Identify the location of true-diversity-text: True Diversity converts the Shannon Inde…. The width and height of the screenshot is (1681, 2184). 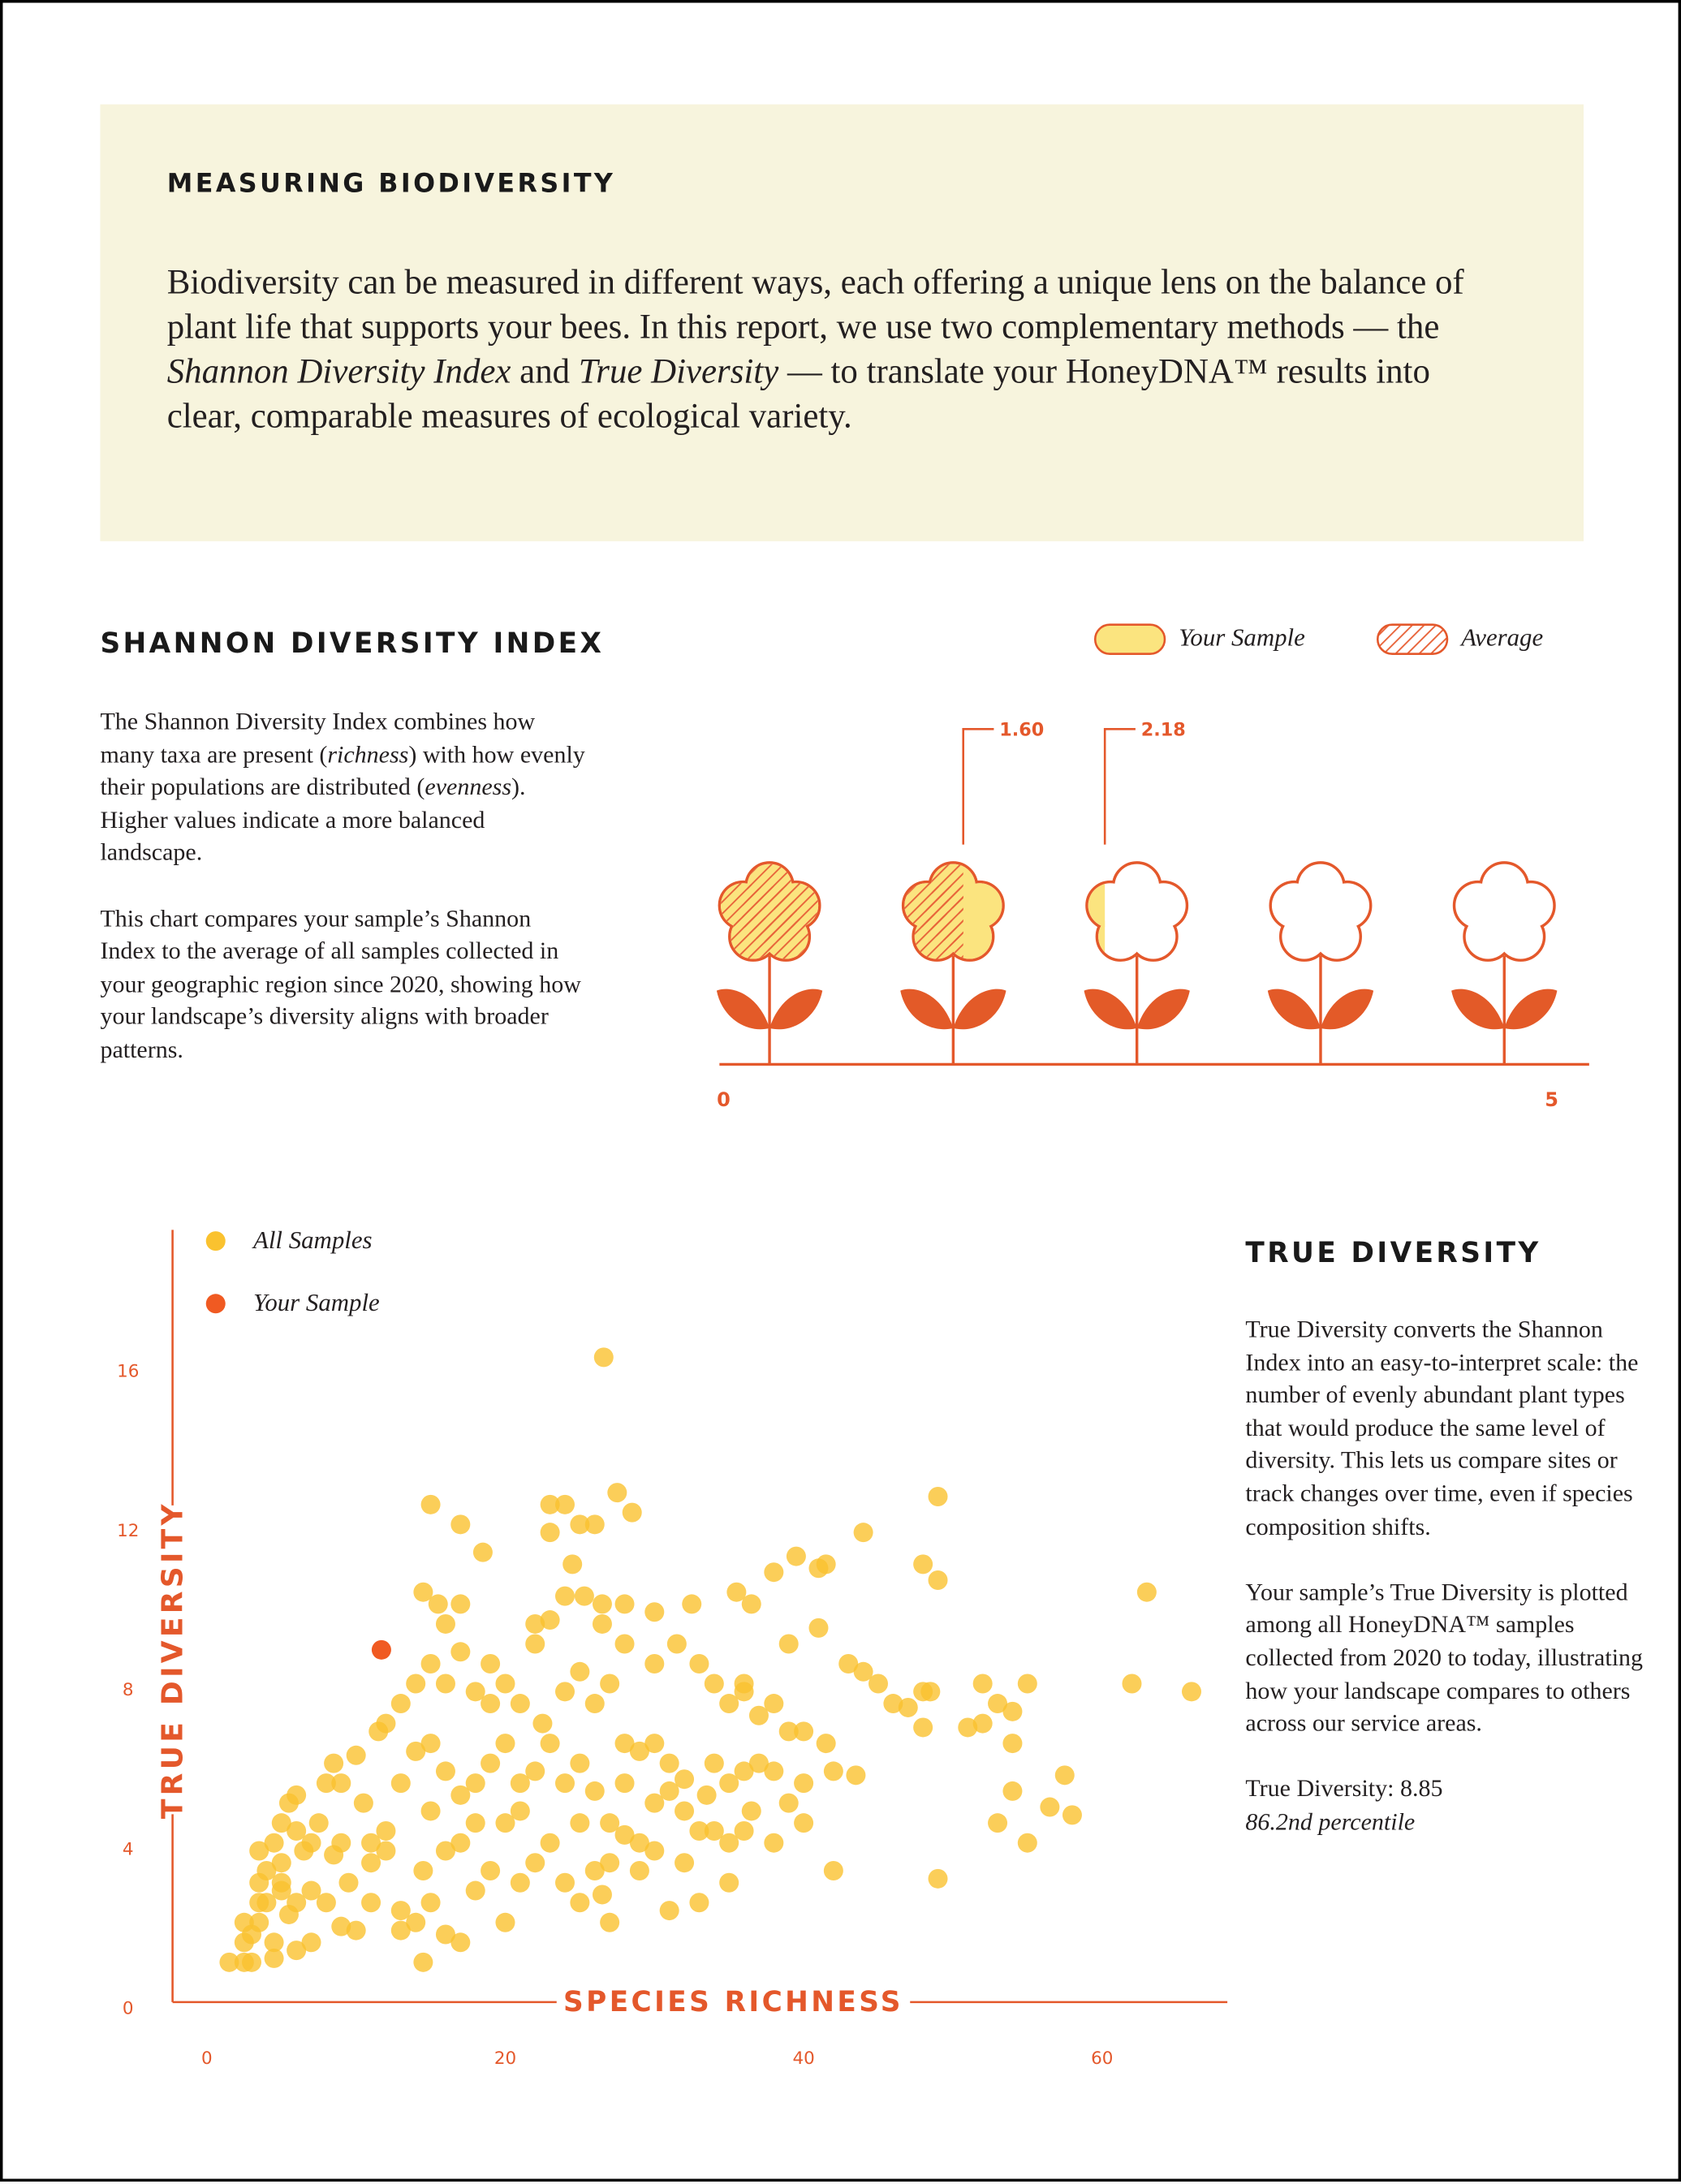
(1444, 1576).